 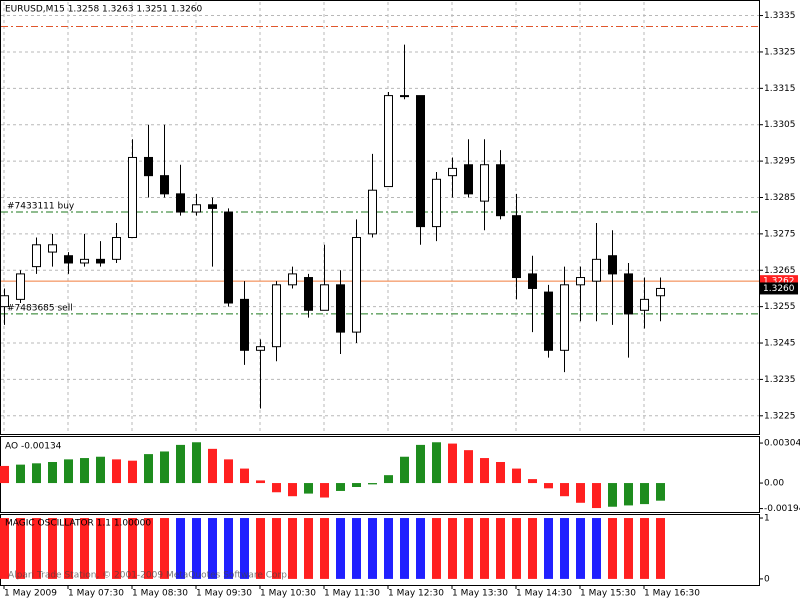 I want to click on y-tick-label: 1.3255, so click(x=780, y=307).